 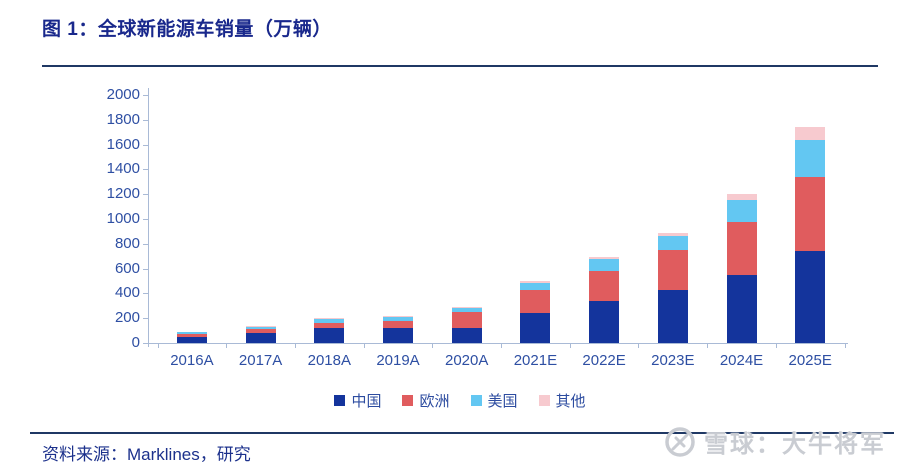 I want to click on stacked-bar-2020A, so click(x=466, y=325).